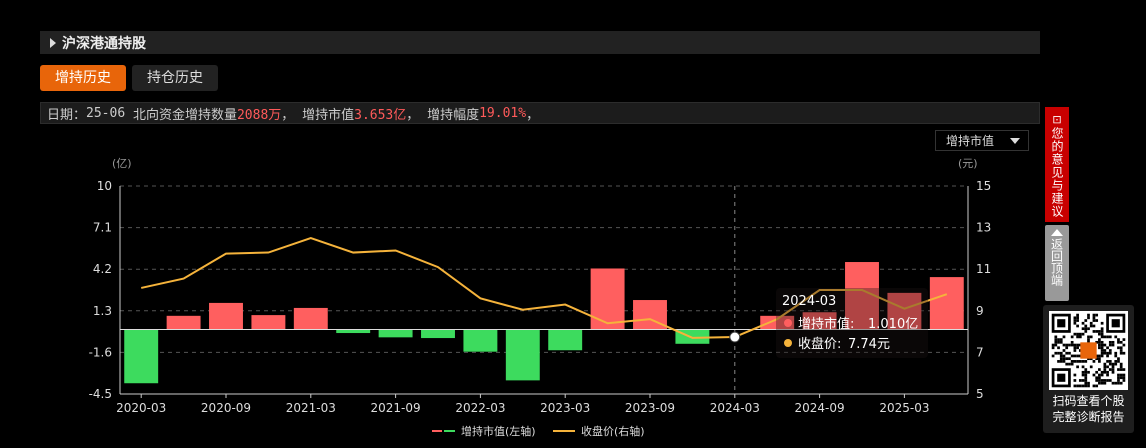  What do you see at coordinates (83, 78) in the screenshot?
I see `tab-increase-history: 增持历史` at bounding box center [83, 78].